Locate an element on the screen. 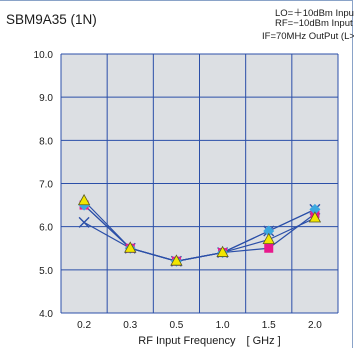 This screenshot has height=349, width=354. x-tick-label: 0.5 is located at coordinates (176, 325).